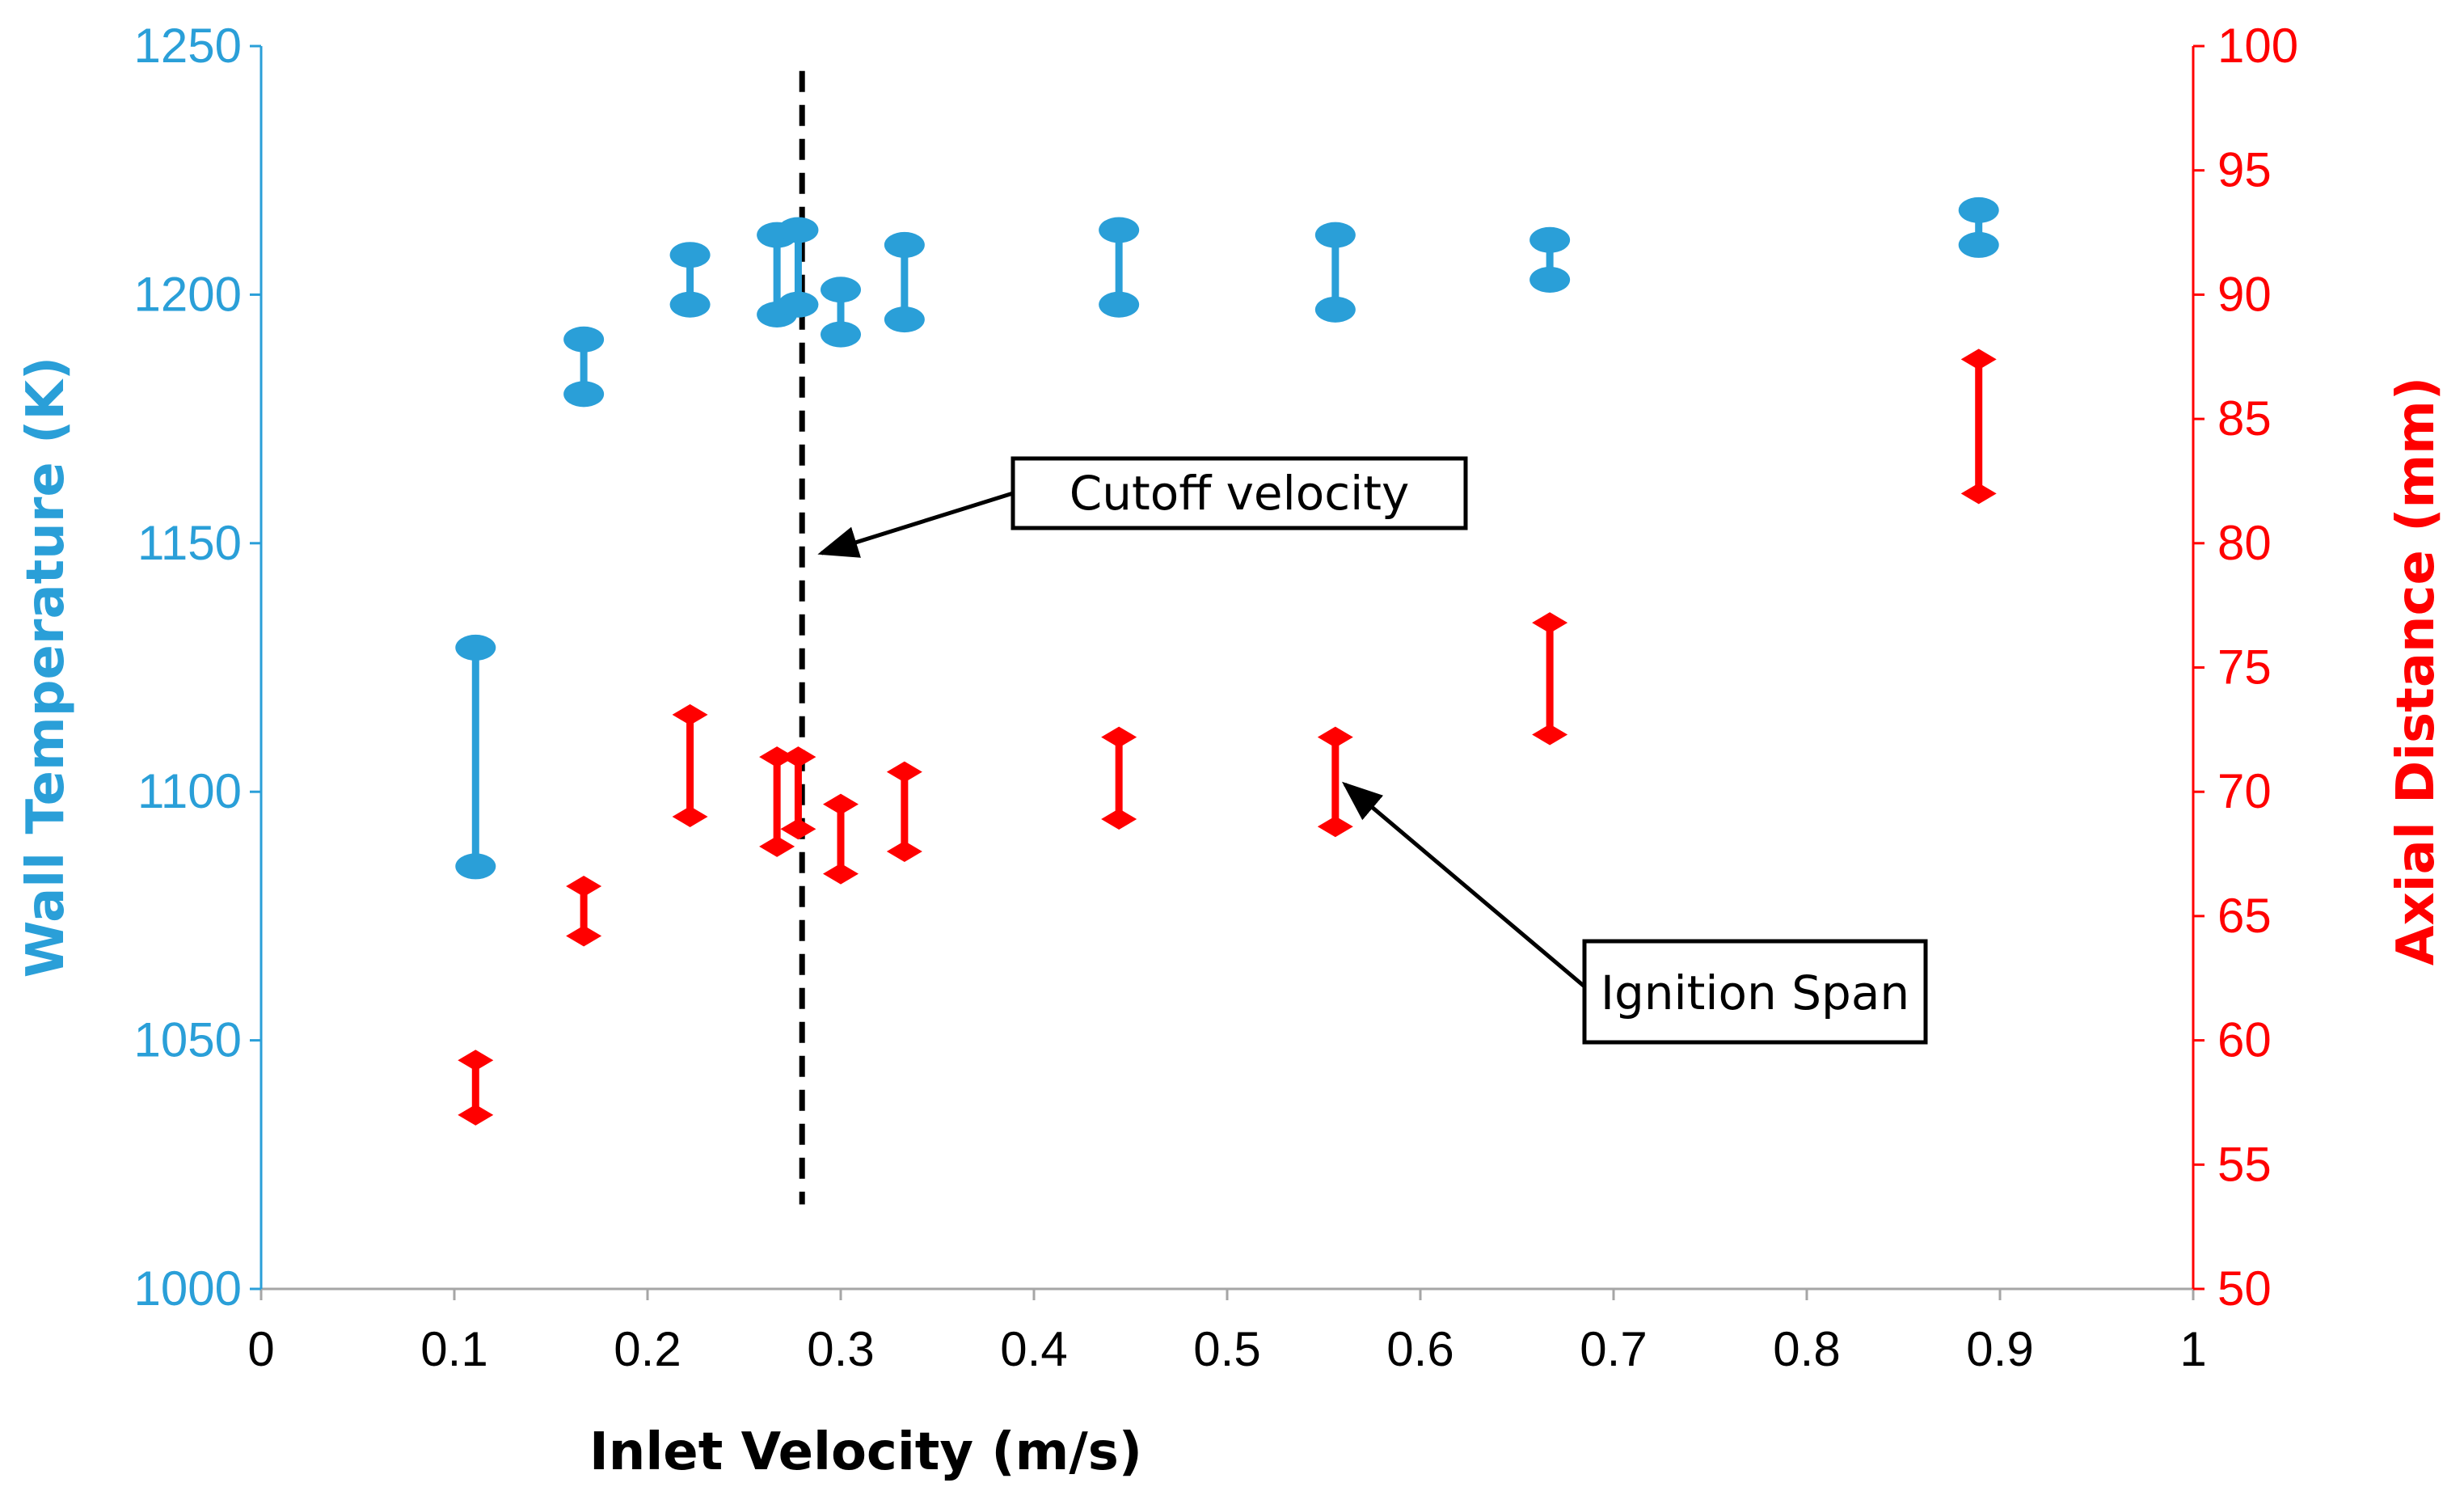 This screenshot has height=1504, width=2464. What do you see at coordinates (648, 1349) in the screenshot?
I see `x-tick-label: 0.2` at bounding box center [648, 1349].